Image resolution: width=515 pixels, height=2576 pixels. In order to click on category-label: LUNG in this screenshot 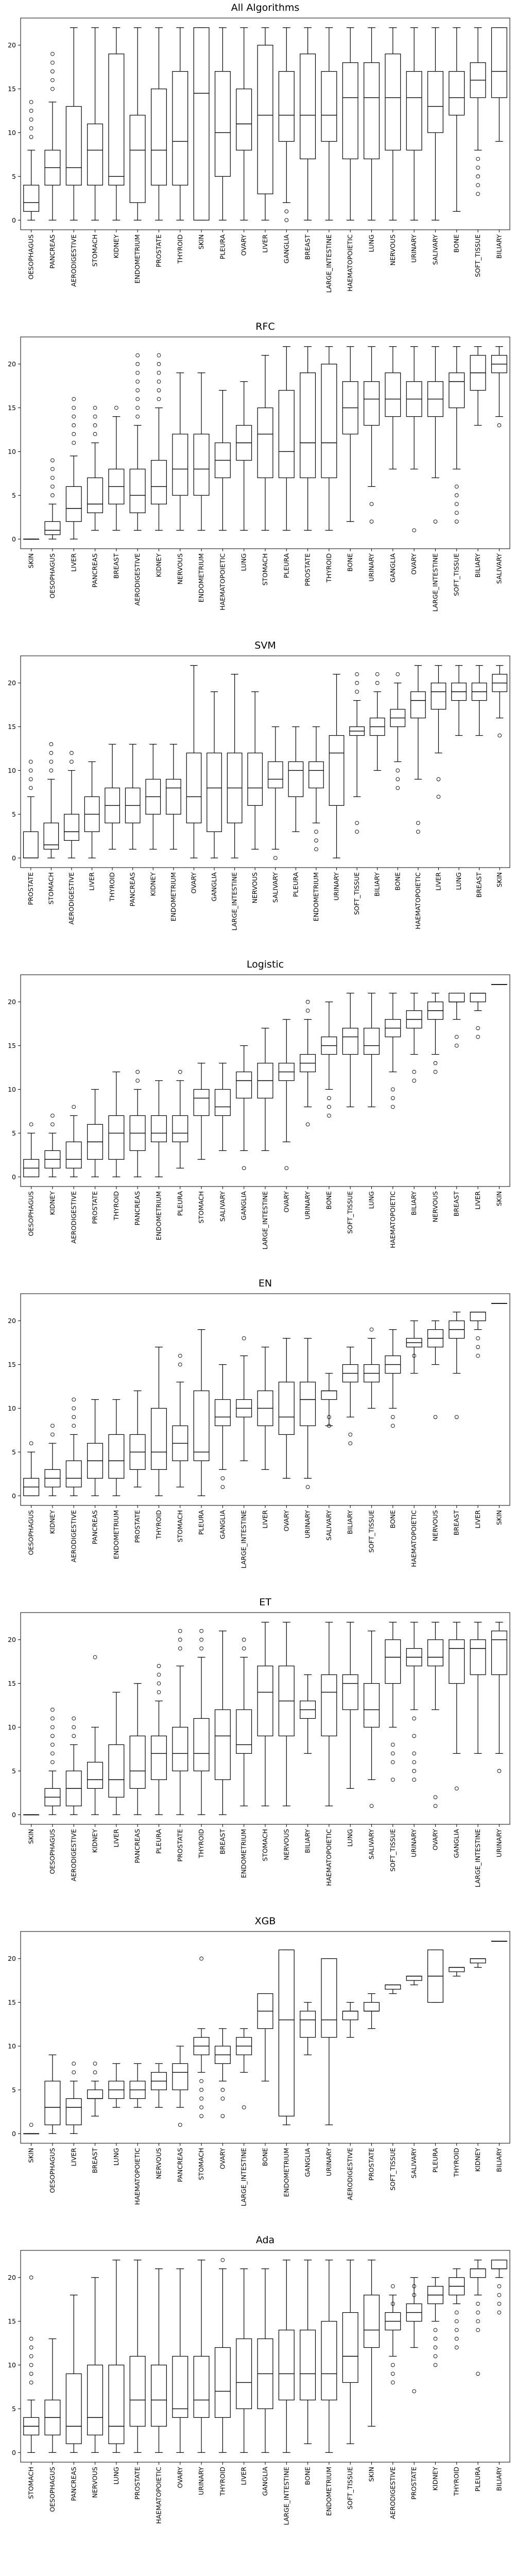, I will do `click(244, 562)`.